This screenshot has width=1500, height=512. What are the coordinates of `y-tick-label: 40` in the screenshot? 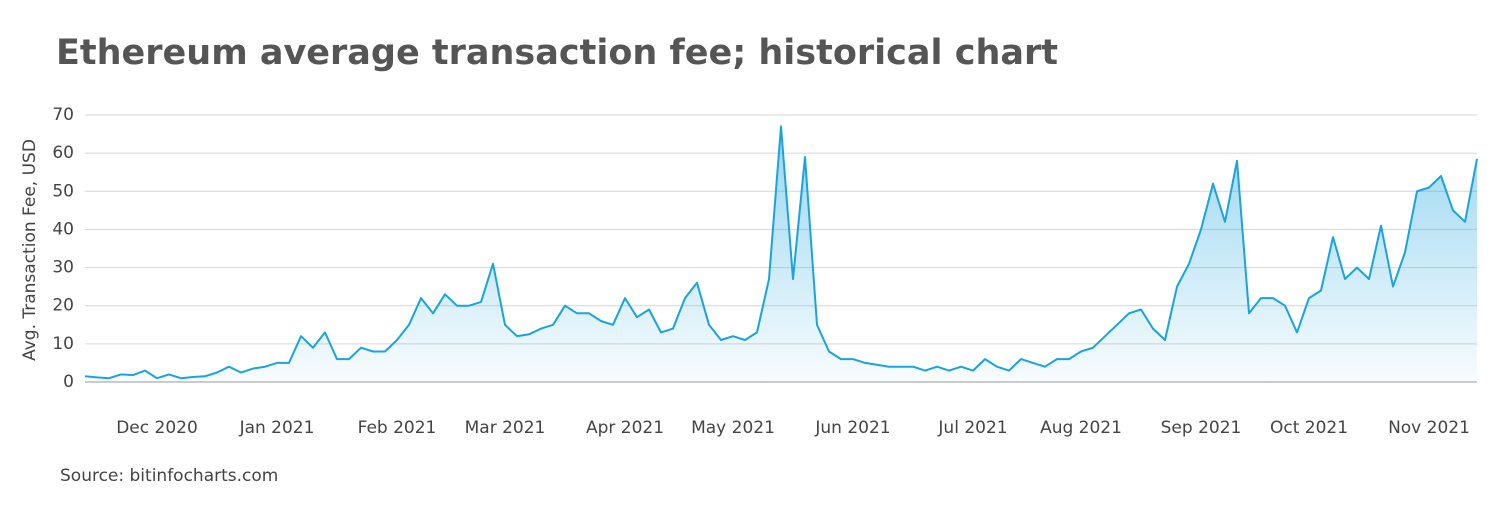 It's located at (63, 229).